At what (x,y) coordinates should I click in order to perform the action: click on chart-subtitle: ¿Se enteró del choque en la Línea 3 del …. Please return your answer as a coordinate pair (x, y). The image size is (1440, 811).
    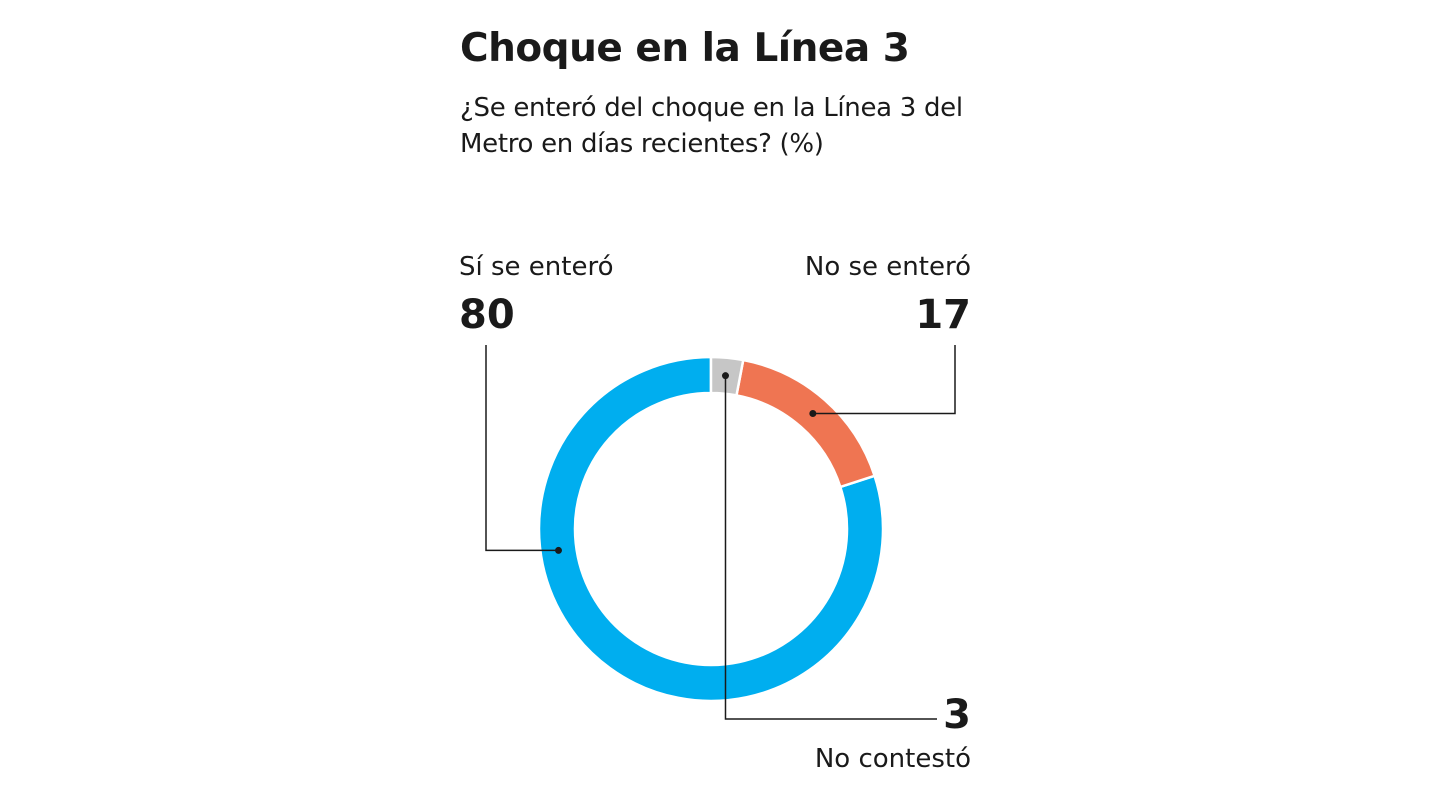
    Looking at the image, I should click on (711, 126).